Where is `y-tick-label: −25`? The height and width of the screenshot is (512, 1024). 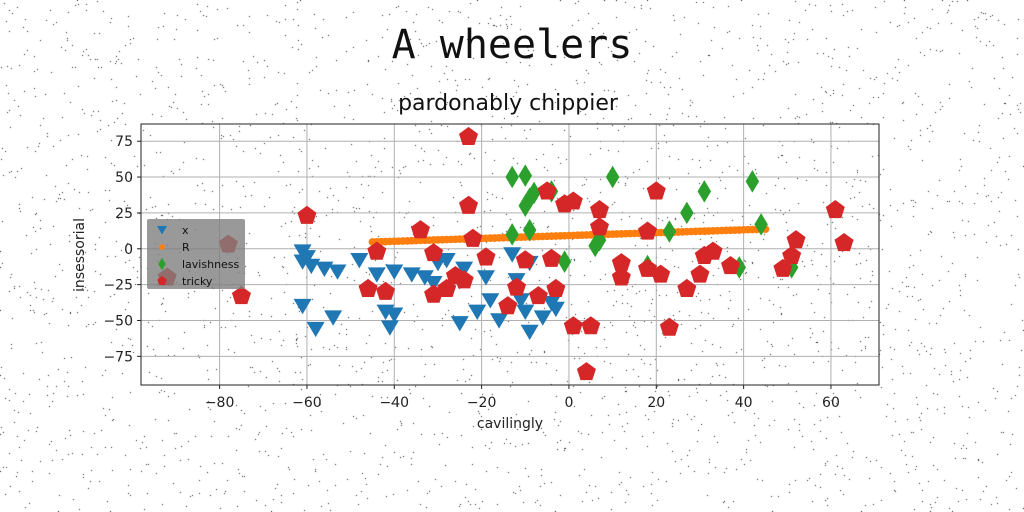 y-tick-label: −25 is located at coordinates (118, 286).